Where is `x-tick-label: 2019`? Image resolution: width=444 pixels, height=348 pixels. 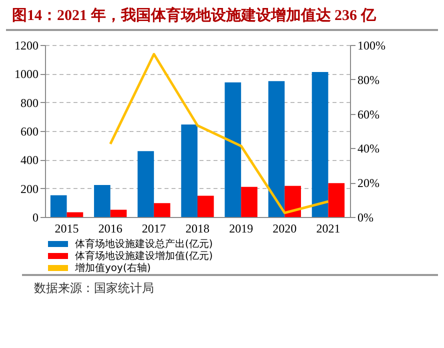 x-tick-label: 2019 is located at coordinates (241, 229).